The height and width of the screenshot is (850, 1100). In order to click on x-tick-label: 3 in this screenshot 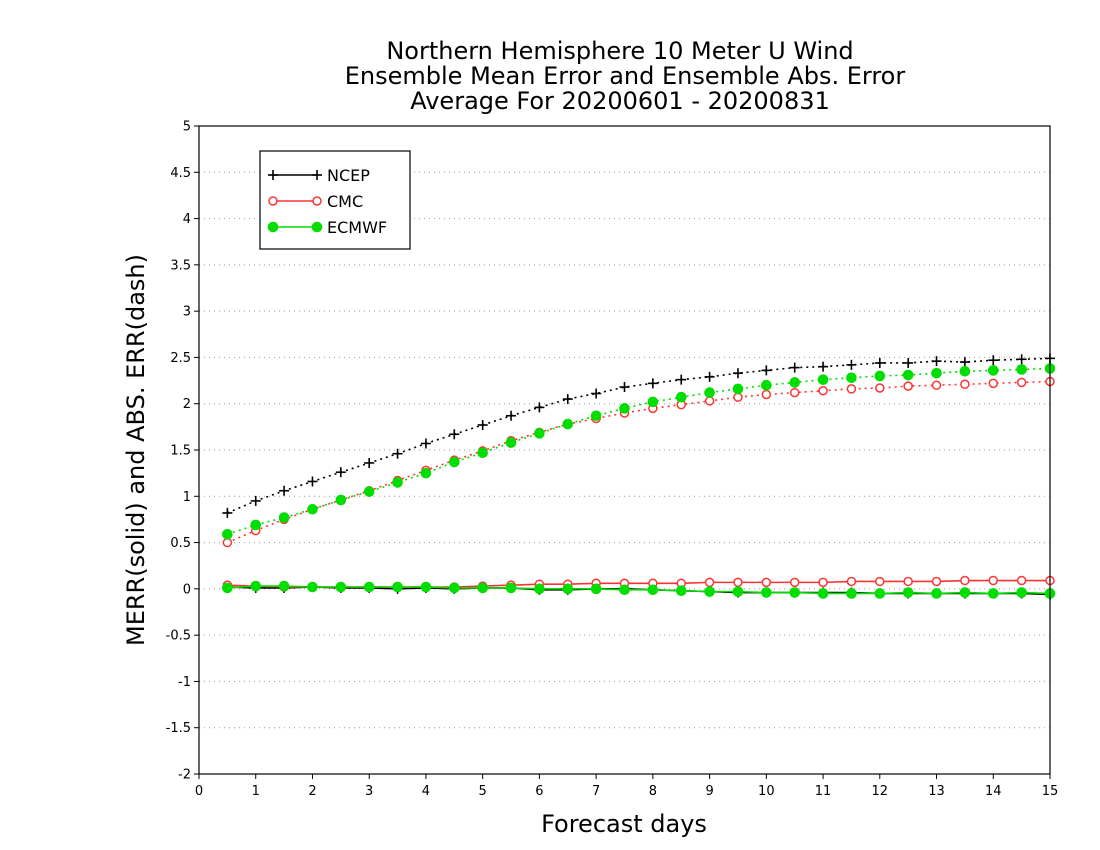, I will do `click(369, 791)`.